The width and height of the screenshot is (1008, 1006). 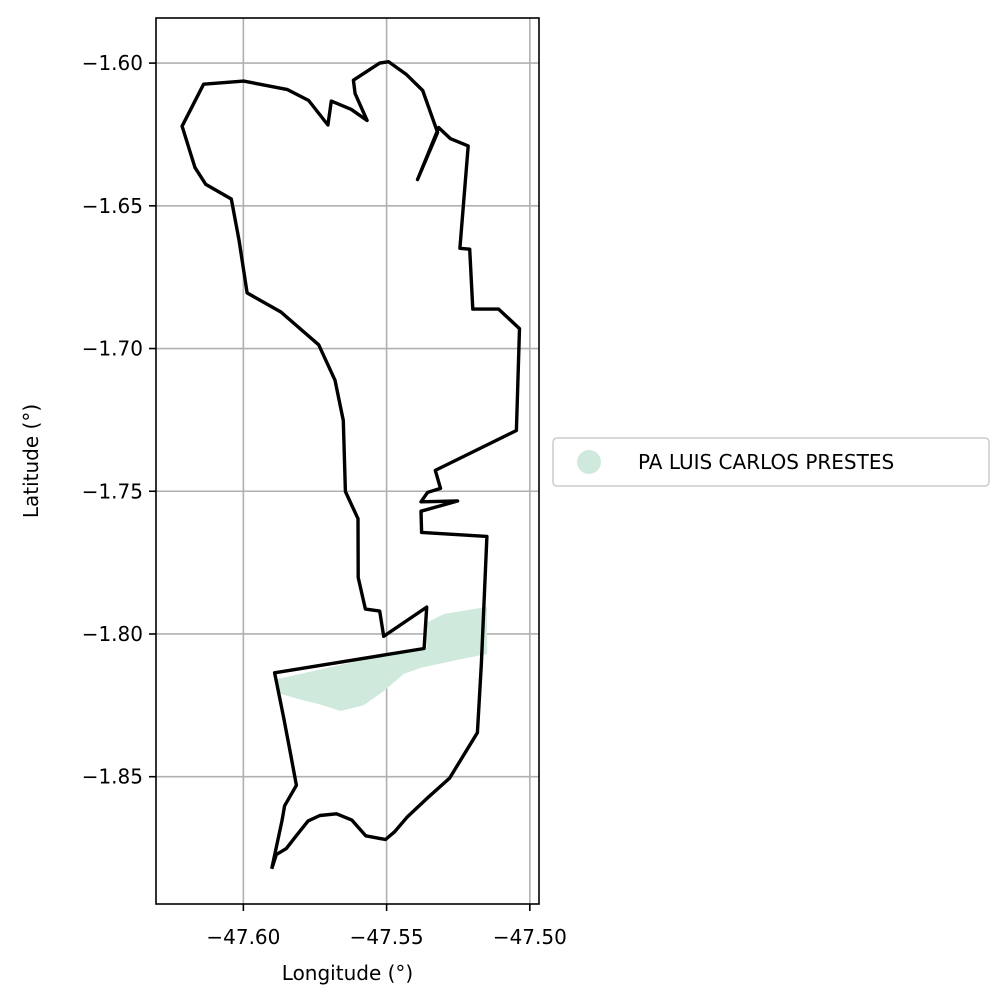 What do you see at coordinates (112, 777) in the screenshot?
I see `y-tick-label: −1.85` at bounding box center [112, 777].